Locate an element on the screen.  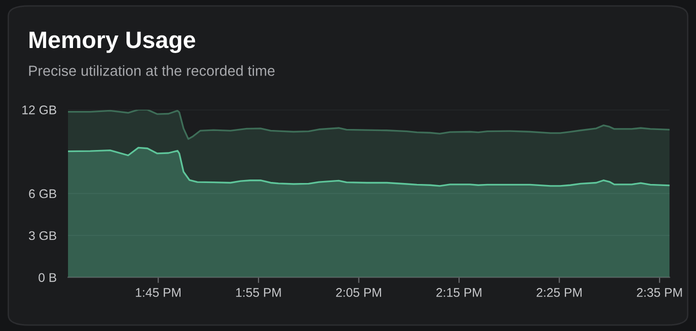
x-tick-label: 2:15 PM is located at coordinates (459, 292).